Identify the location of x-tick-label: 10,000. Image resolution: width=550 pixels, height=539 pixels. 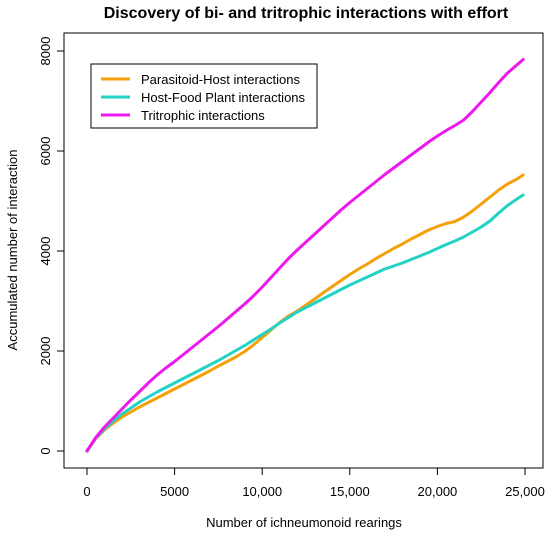
(262, 491).